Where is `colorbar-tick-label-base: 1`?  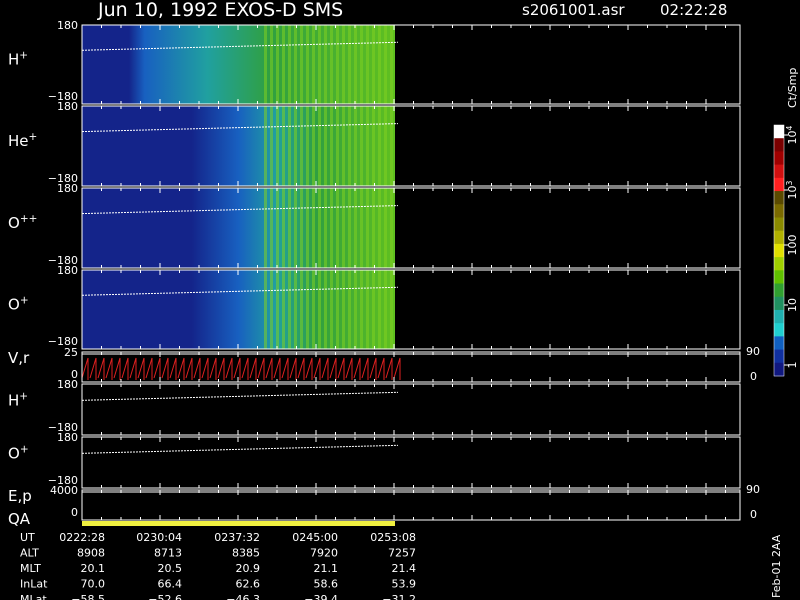
colorbar-tick-label-base: 1 is located at coordinates (792, 365).